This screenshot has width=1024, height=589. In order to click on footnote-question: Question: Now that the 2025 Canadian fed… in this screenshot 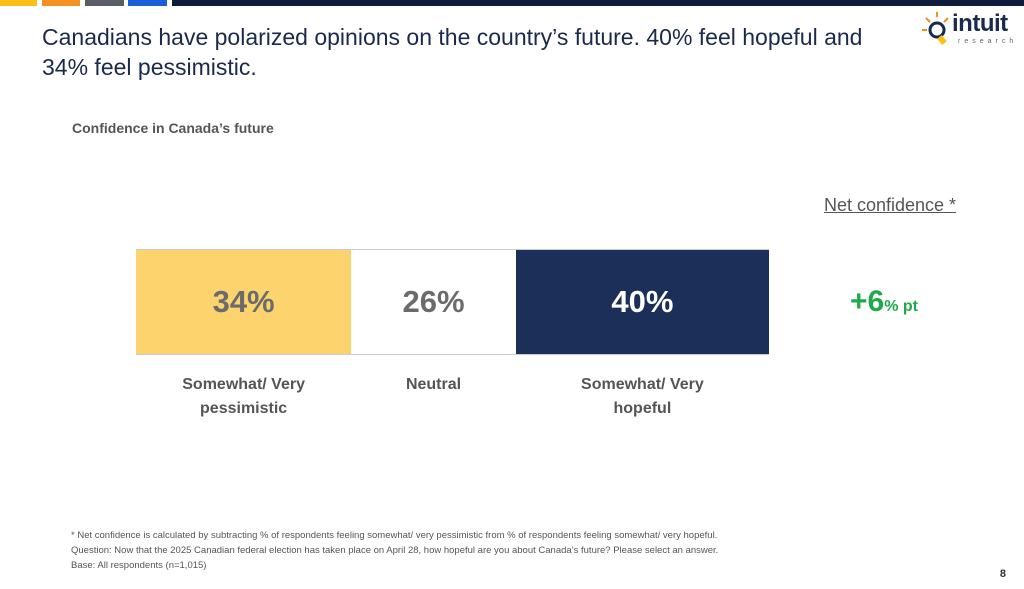, I will do `click(395, 550)`.